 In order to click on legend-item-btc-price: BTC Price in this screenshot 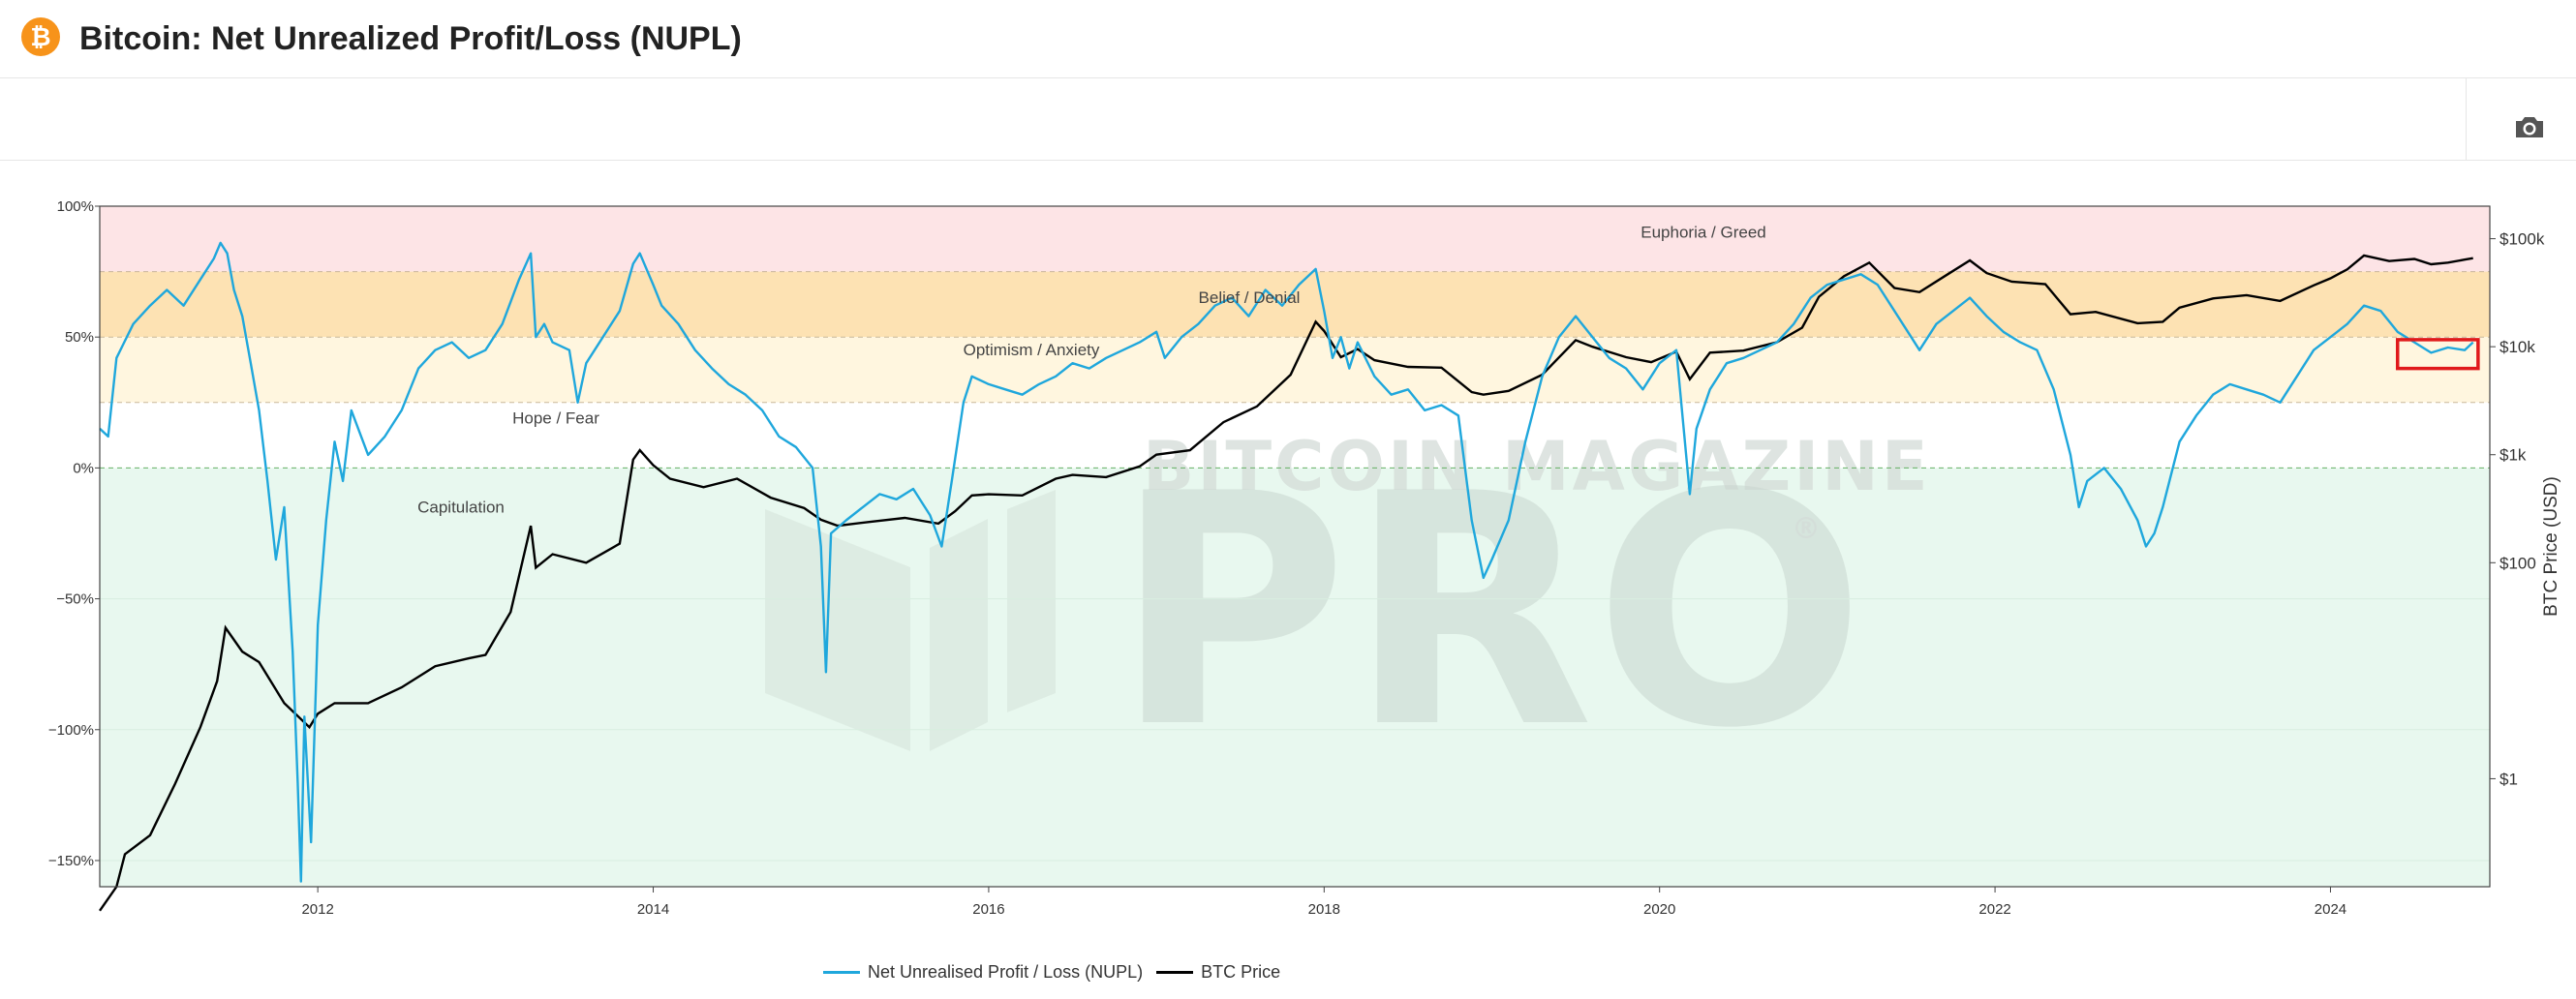, I will do `click(1218, 973)`.